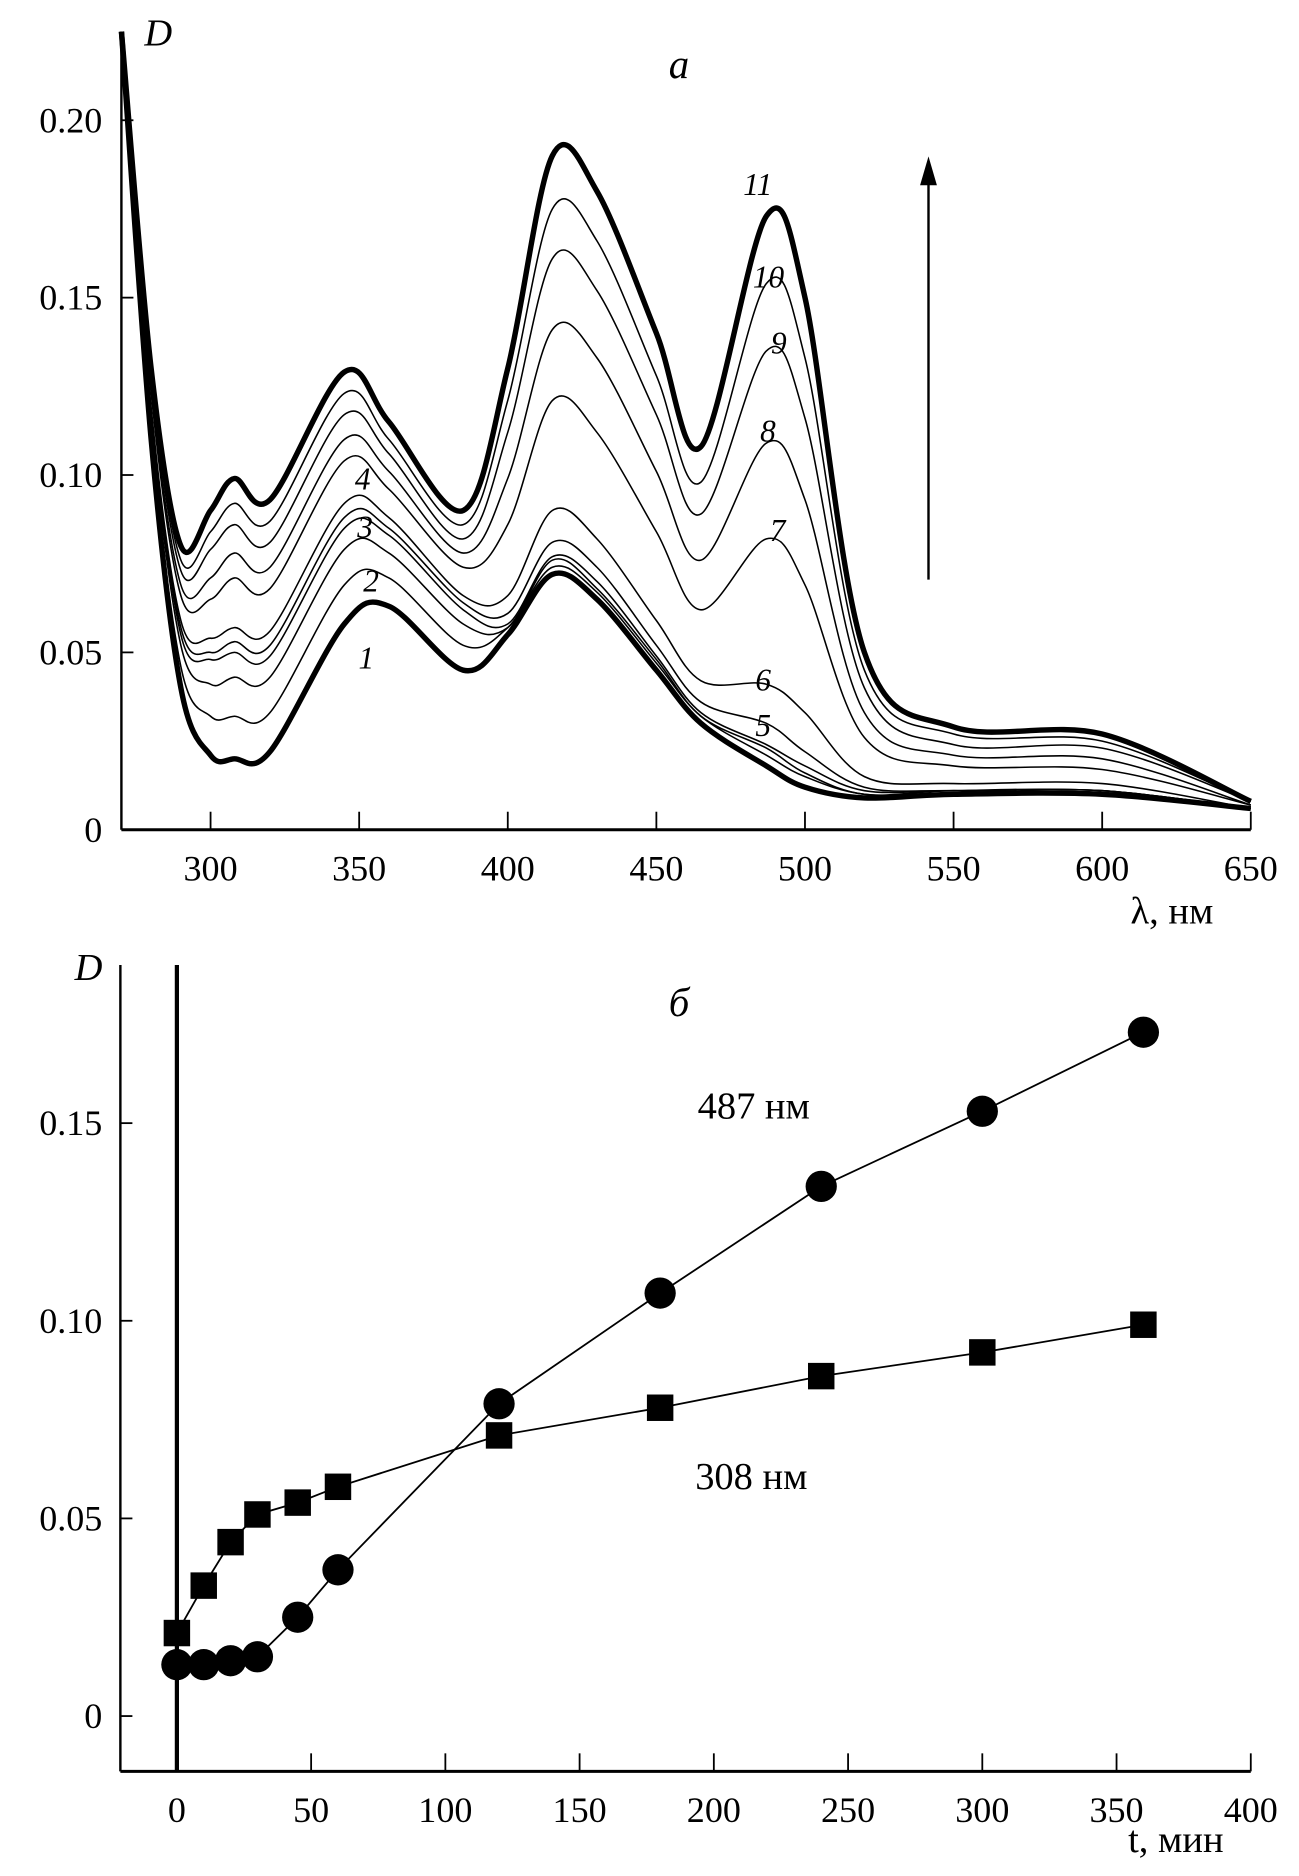 This screenshot has width=1299, height=1876. I want to click on top-y-tick-label: 0.10, so click(70, 475).